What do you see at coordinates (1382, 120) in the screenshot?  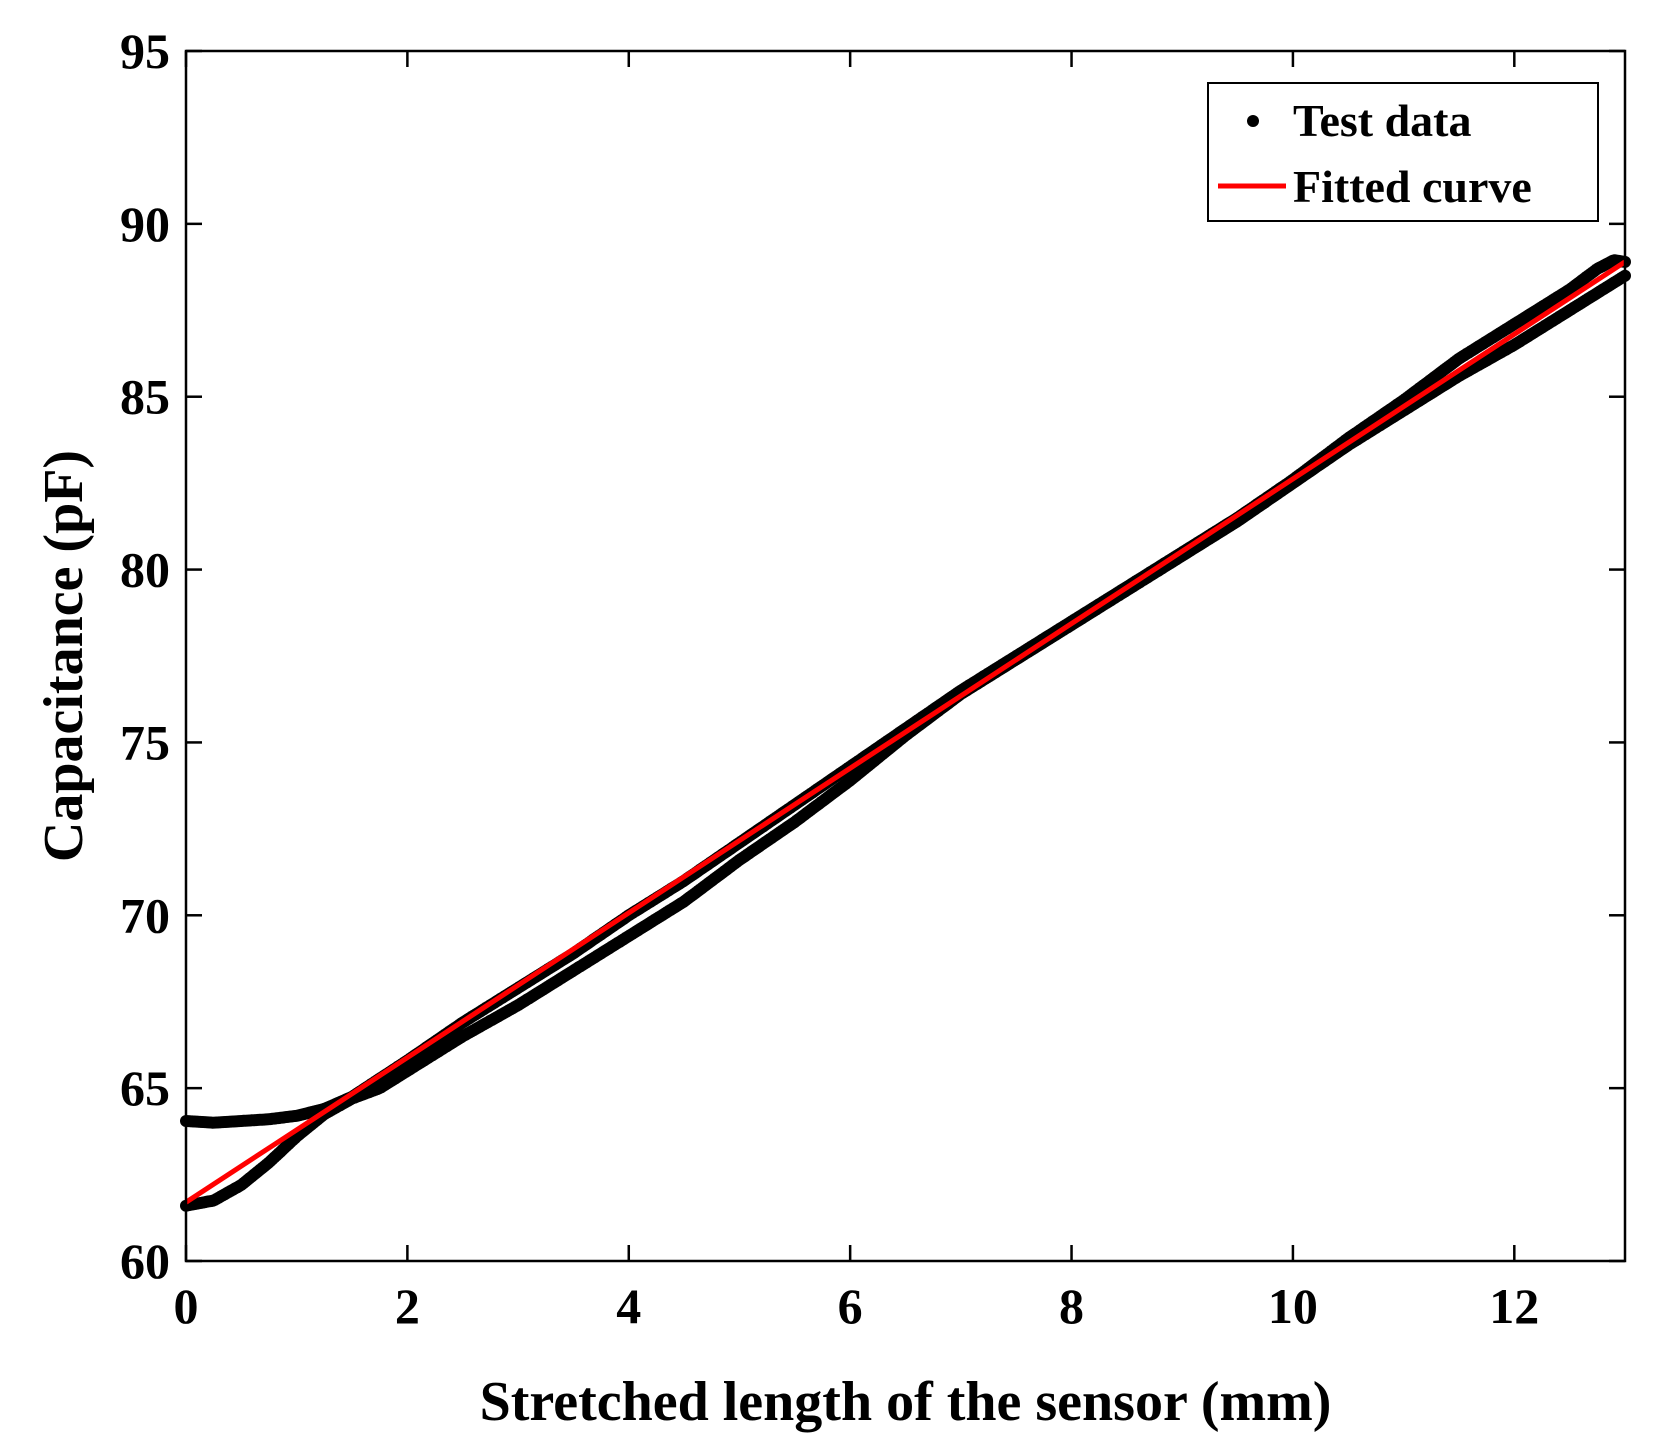 I see `legend-test-data-label: Test data` at bounding box center [1382, 120].